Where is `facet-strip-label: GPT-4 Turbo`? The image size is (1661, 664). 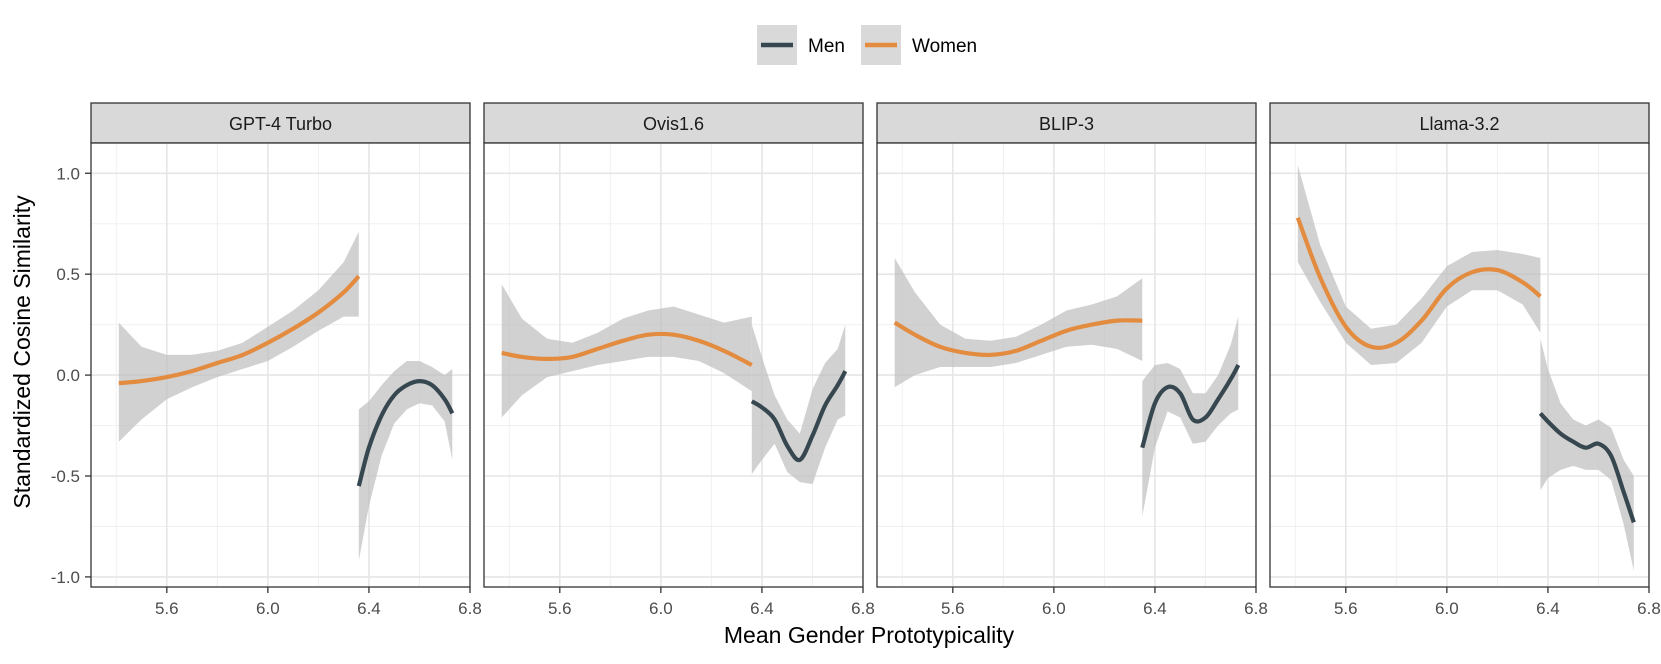 facet-strip-label: GPT-4 Turbo is located at coordinates (280, 124).